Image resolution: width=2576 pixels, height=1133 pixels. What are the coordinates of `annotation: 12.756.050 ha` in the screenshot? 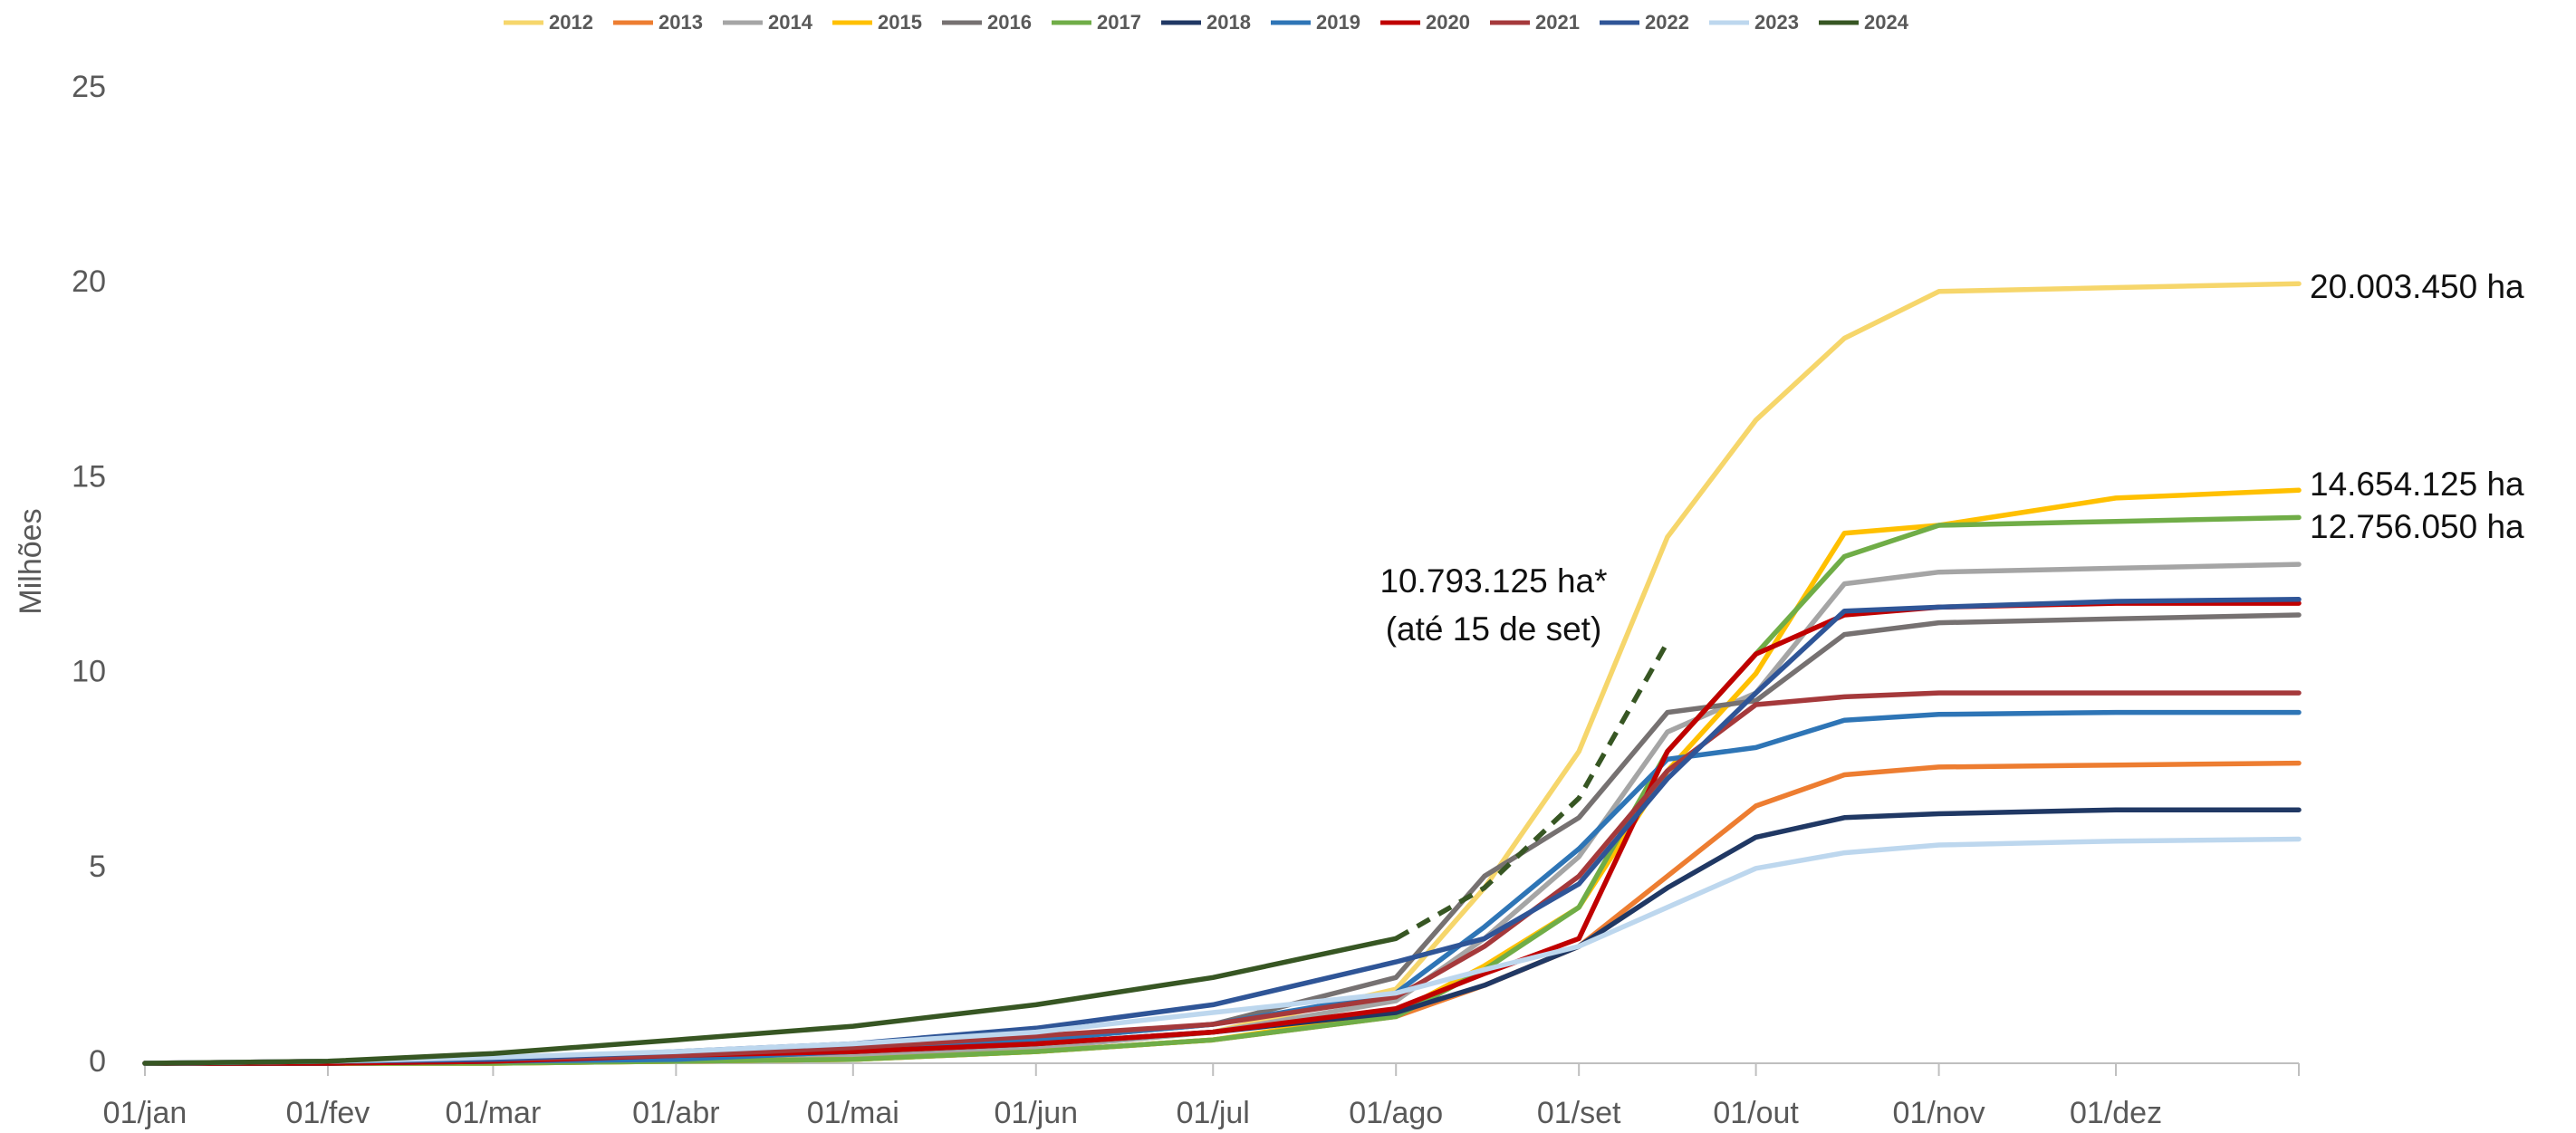 It's located at (2417, 527).